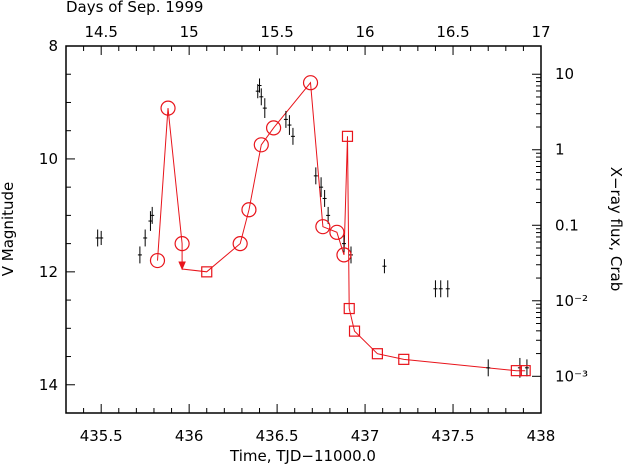 The width and height of the screenshot is (623, 467). Describe the element at coordinates (540, 32) in the screenshot. I see `top-tick-label: 17` at that location.